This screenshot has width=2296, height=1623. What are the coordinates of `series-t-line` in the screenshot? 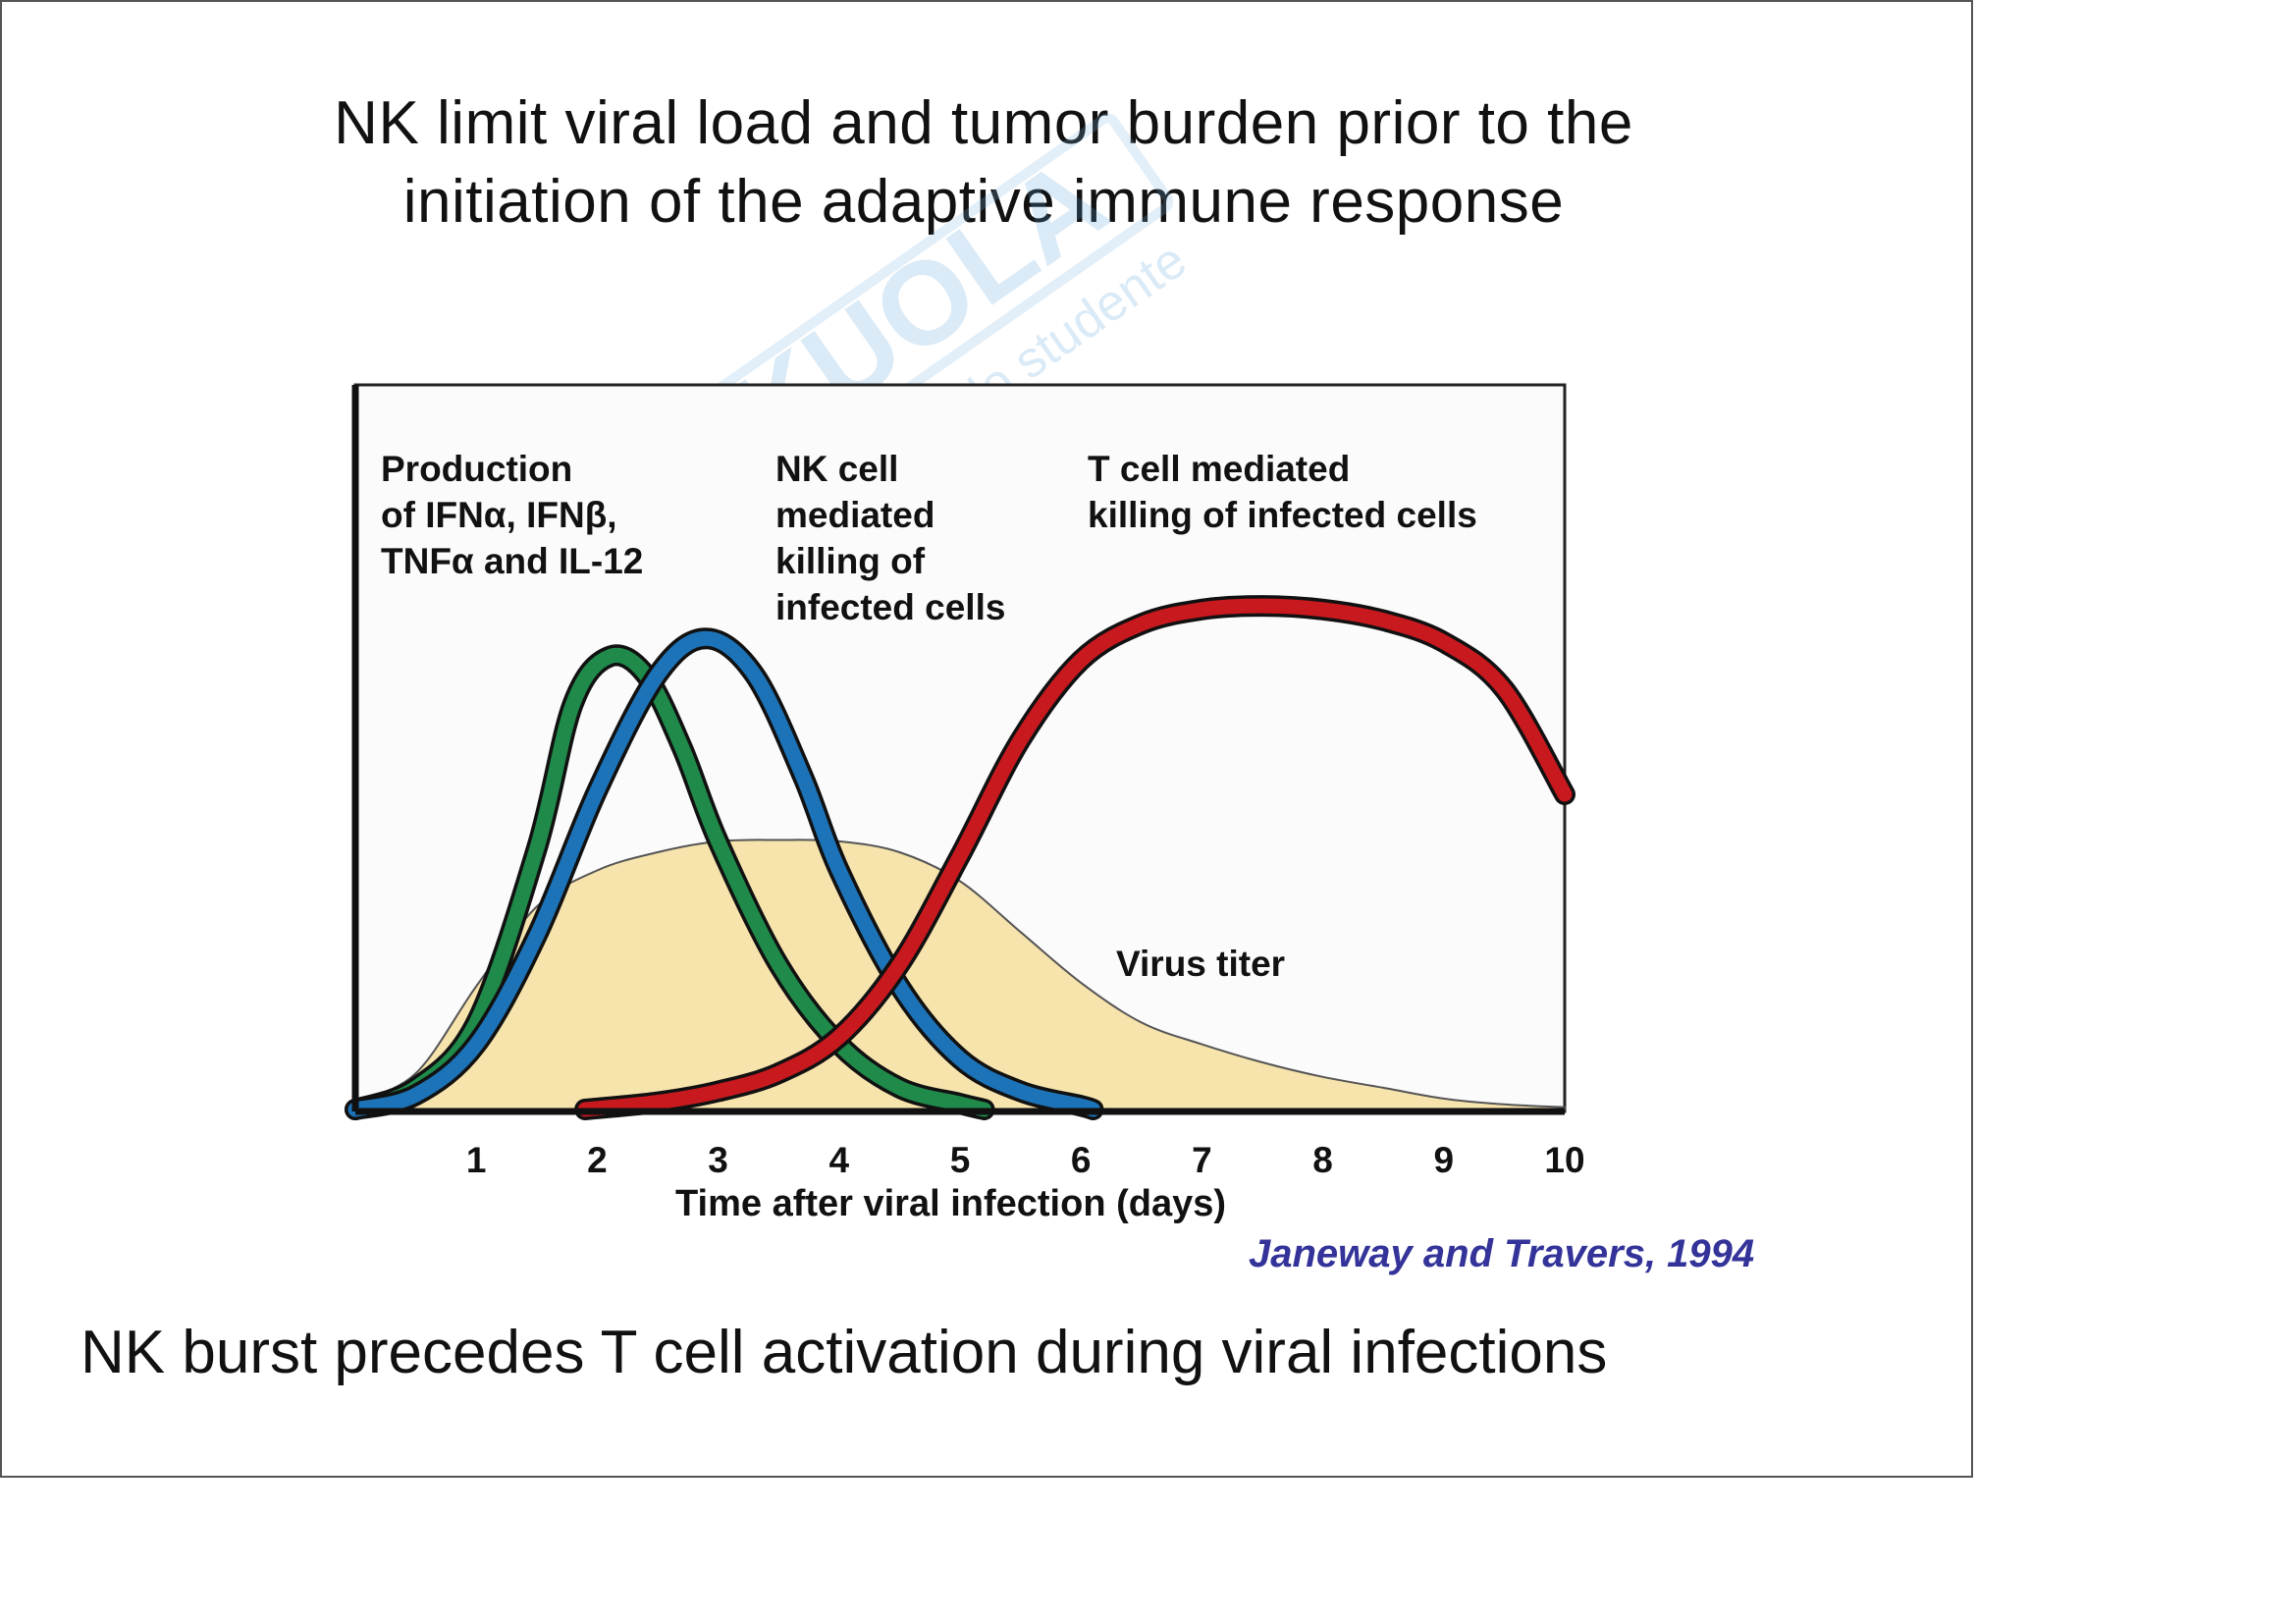 It's located at (1075, 857).